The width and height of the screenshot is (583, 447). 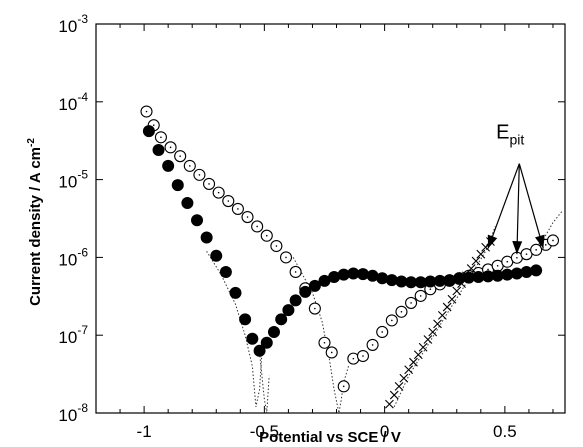 I want to click on y-tick-exponent: -4, so click(x=82, y=97).